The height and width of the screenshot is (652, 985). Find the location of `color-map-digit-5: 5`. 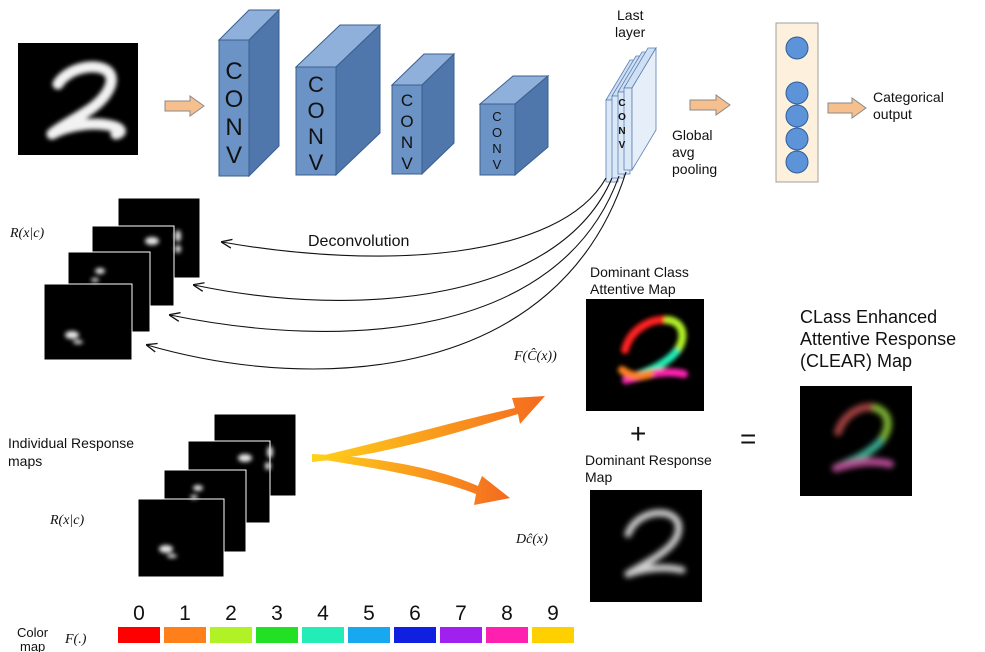

color-map-digit-5: 5 is located at coordinates (369, 613).